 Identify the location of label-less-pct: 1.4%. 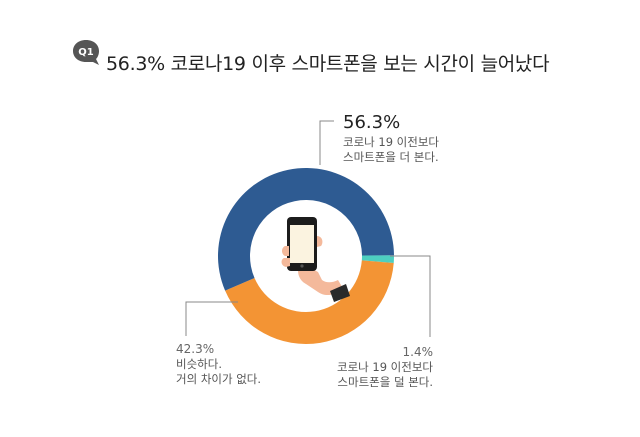
(418, 352).